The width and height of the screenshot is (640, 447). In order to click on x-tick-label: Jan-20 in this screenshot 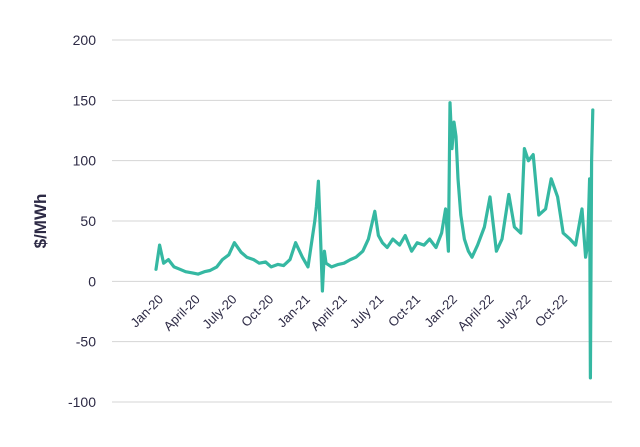, I will do `click(146, 311)`.